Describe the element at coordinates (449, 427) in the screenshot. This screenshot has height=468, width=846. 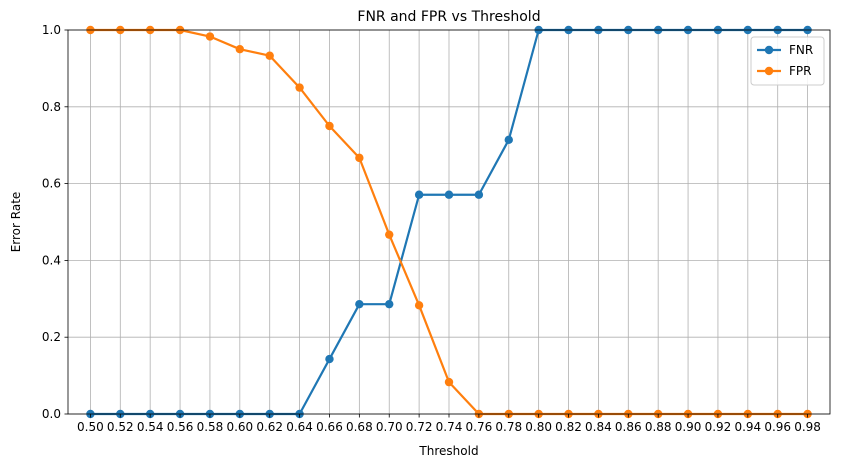
I see `x-tick-label: 0.74` at that location.